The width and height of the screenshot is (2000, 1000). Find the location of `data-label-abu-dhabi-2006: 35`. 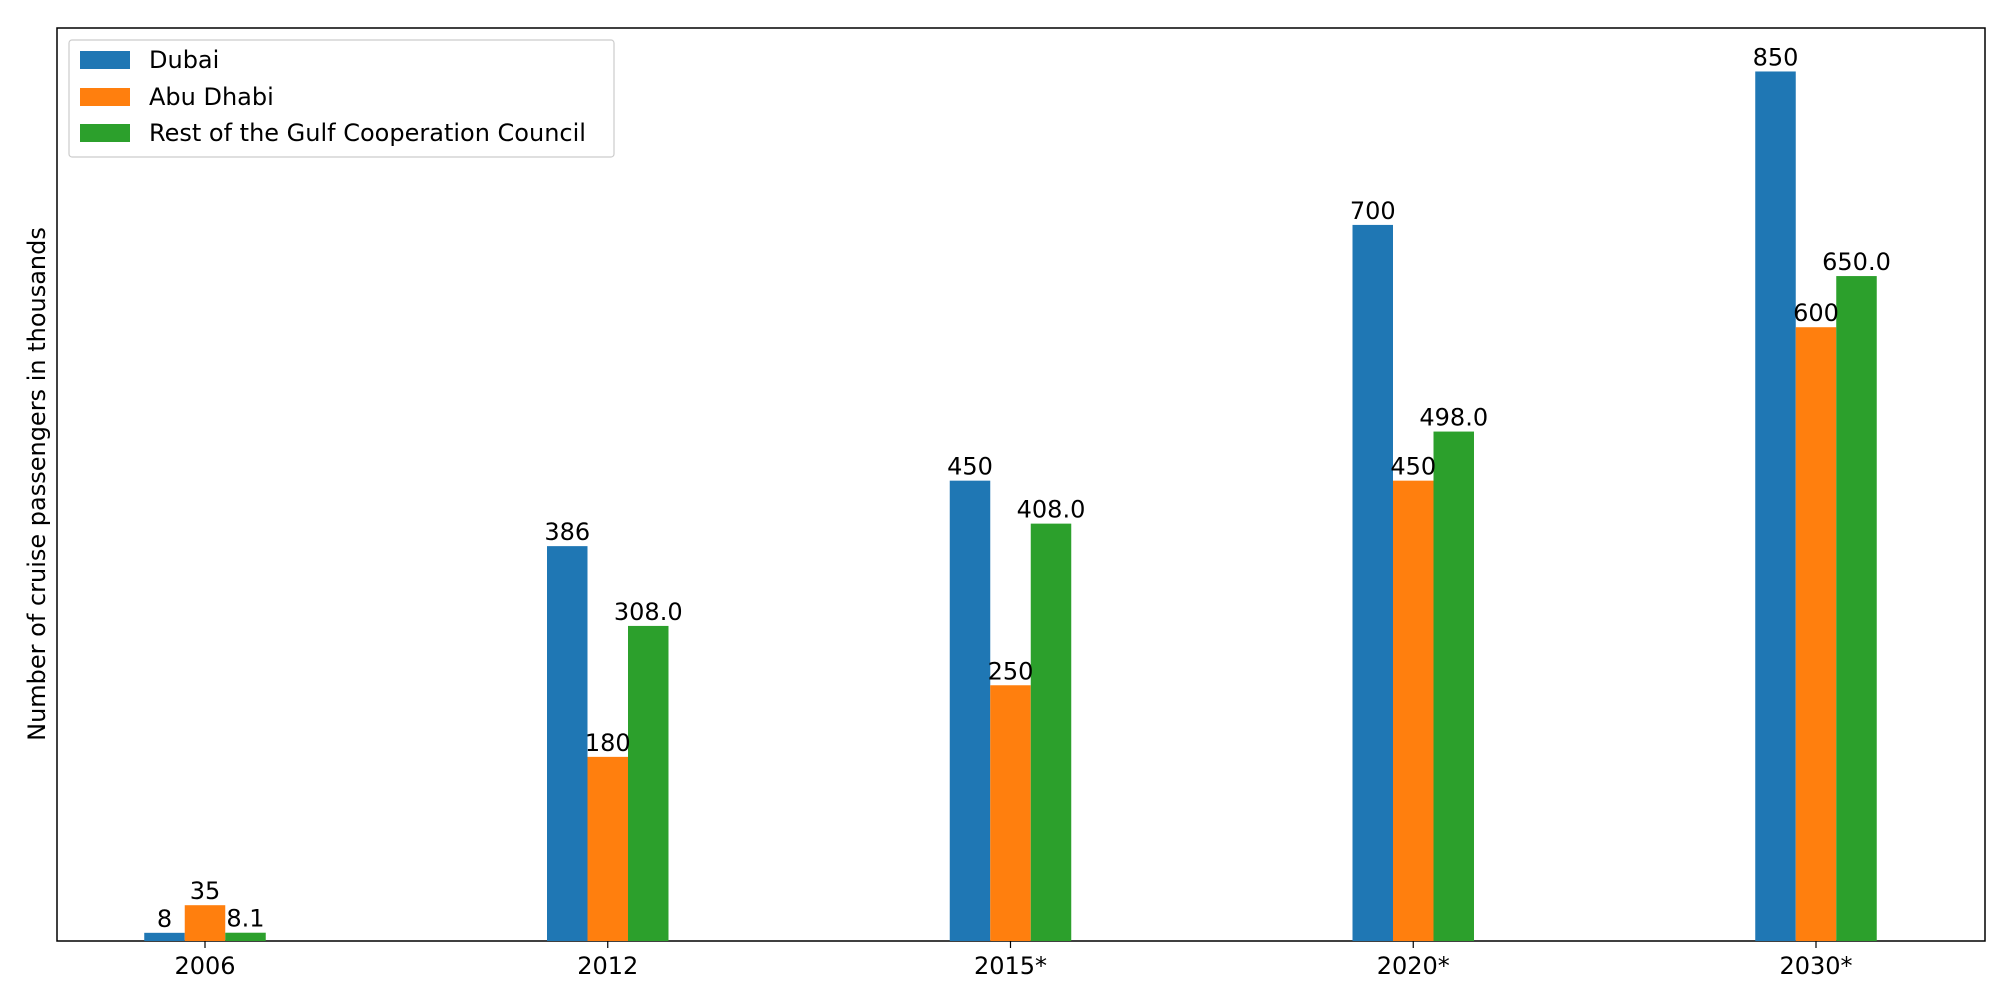

data-label-abu-dhabi-2006: 35 is located at coordinates (205, 891).